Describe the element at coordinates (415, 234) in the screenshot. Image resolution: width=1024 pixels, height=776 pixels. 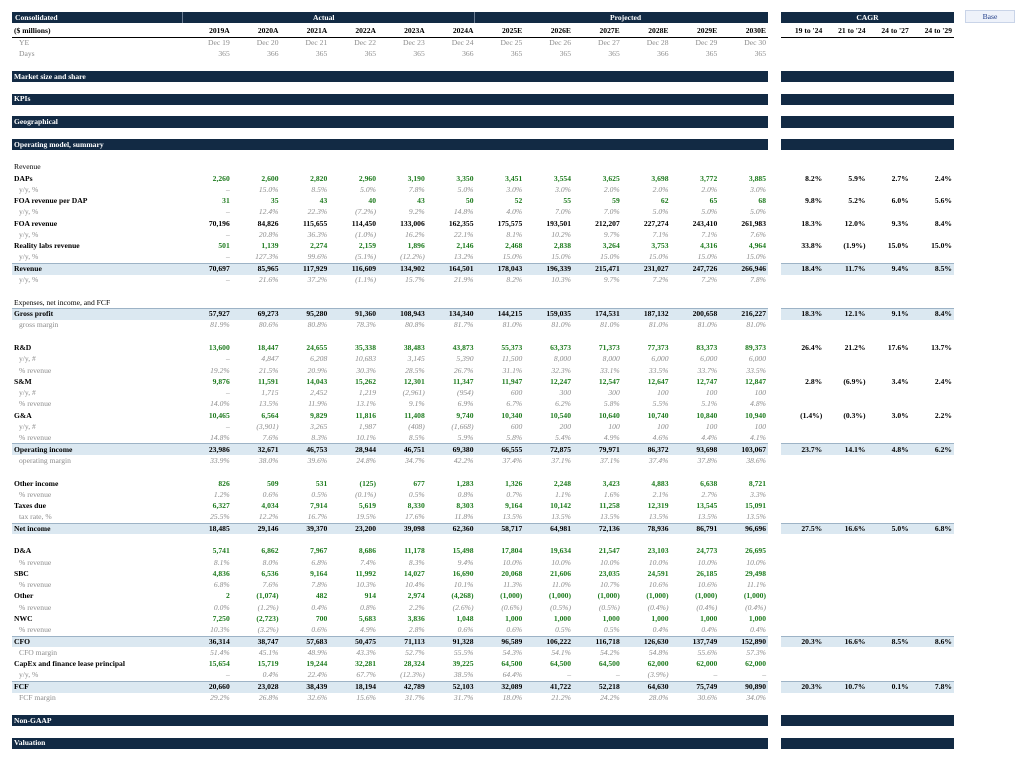
I see `value-cell: 16.2%` at that location.